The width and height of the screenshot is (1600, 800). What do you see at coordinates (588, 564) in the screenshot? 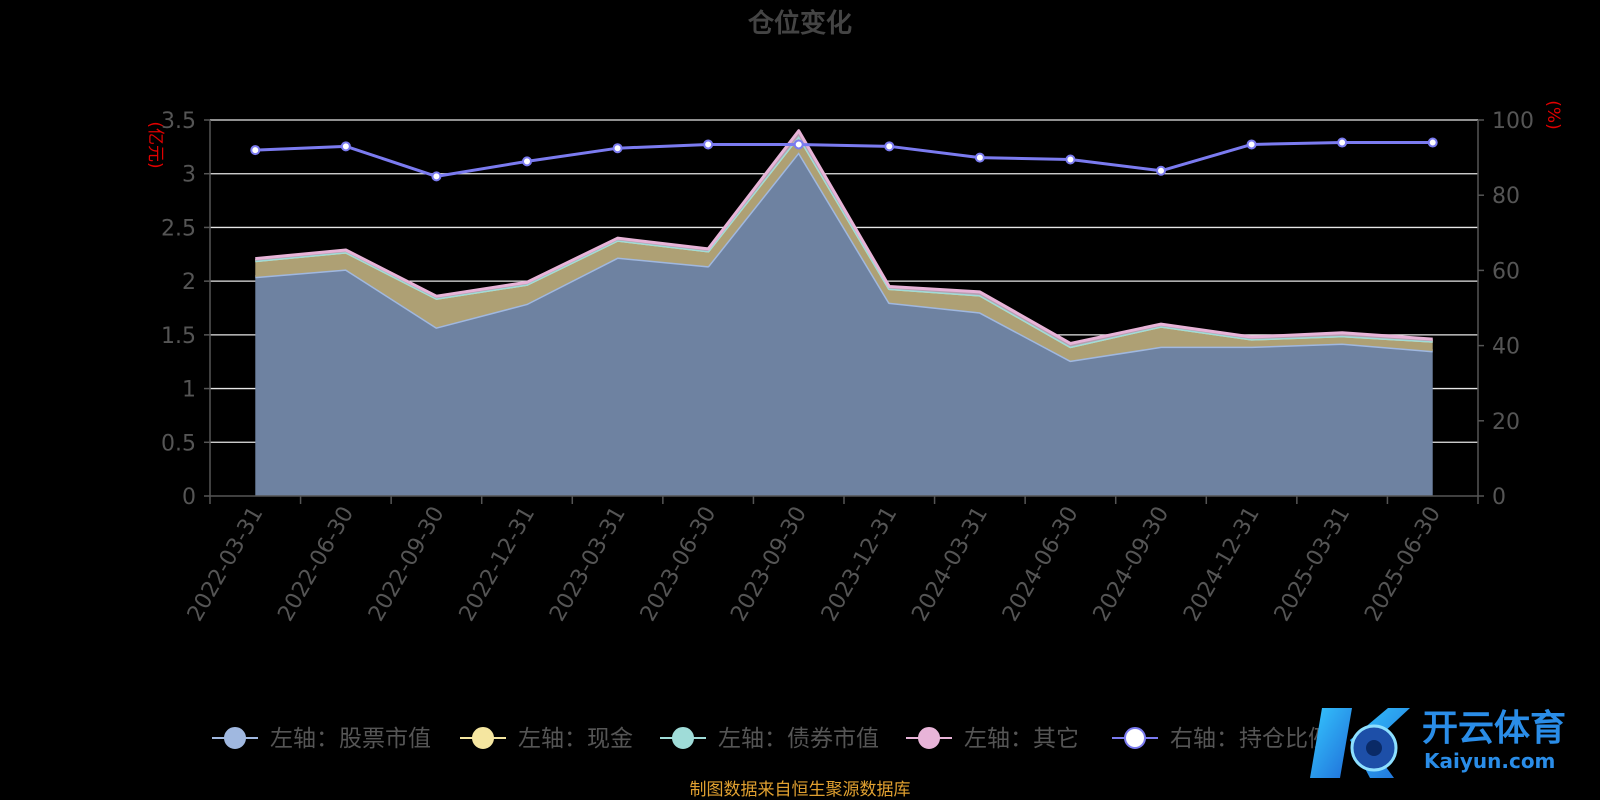
I see `x-tick-label: 2023-03-31` at bounding box center [588, 564].